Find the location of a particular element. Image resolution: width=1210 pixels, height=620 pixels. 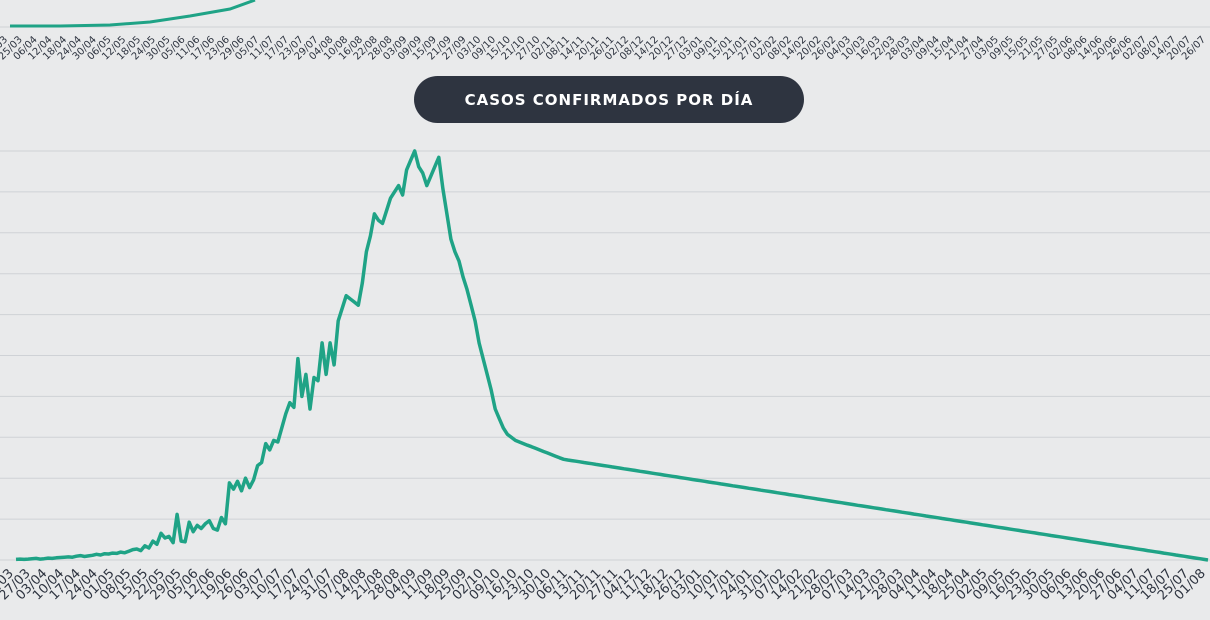

chart-title: CASOS CONFIRMADOS POR DÍA is located at coordinates (609, 99).